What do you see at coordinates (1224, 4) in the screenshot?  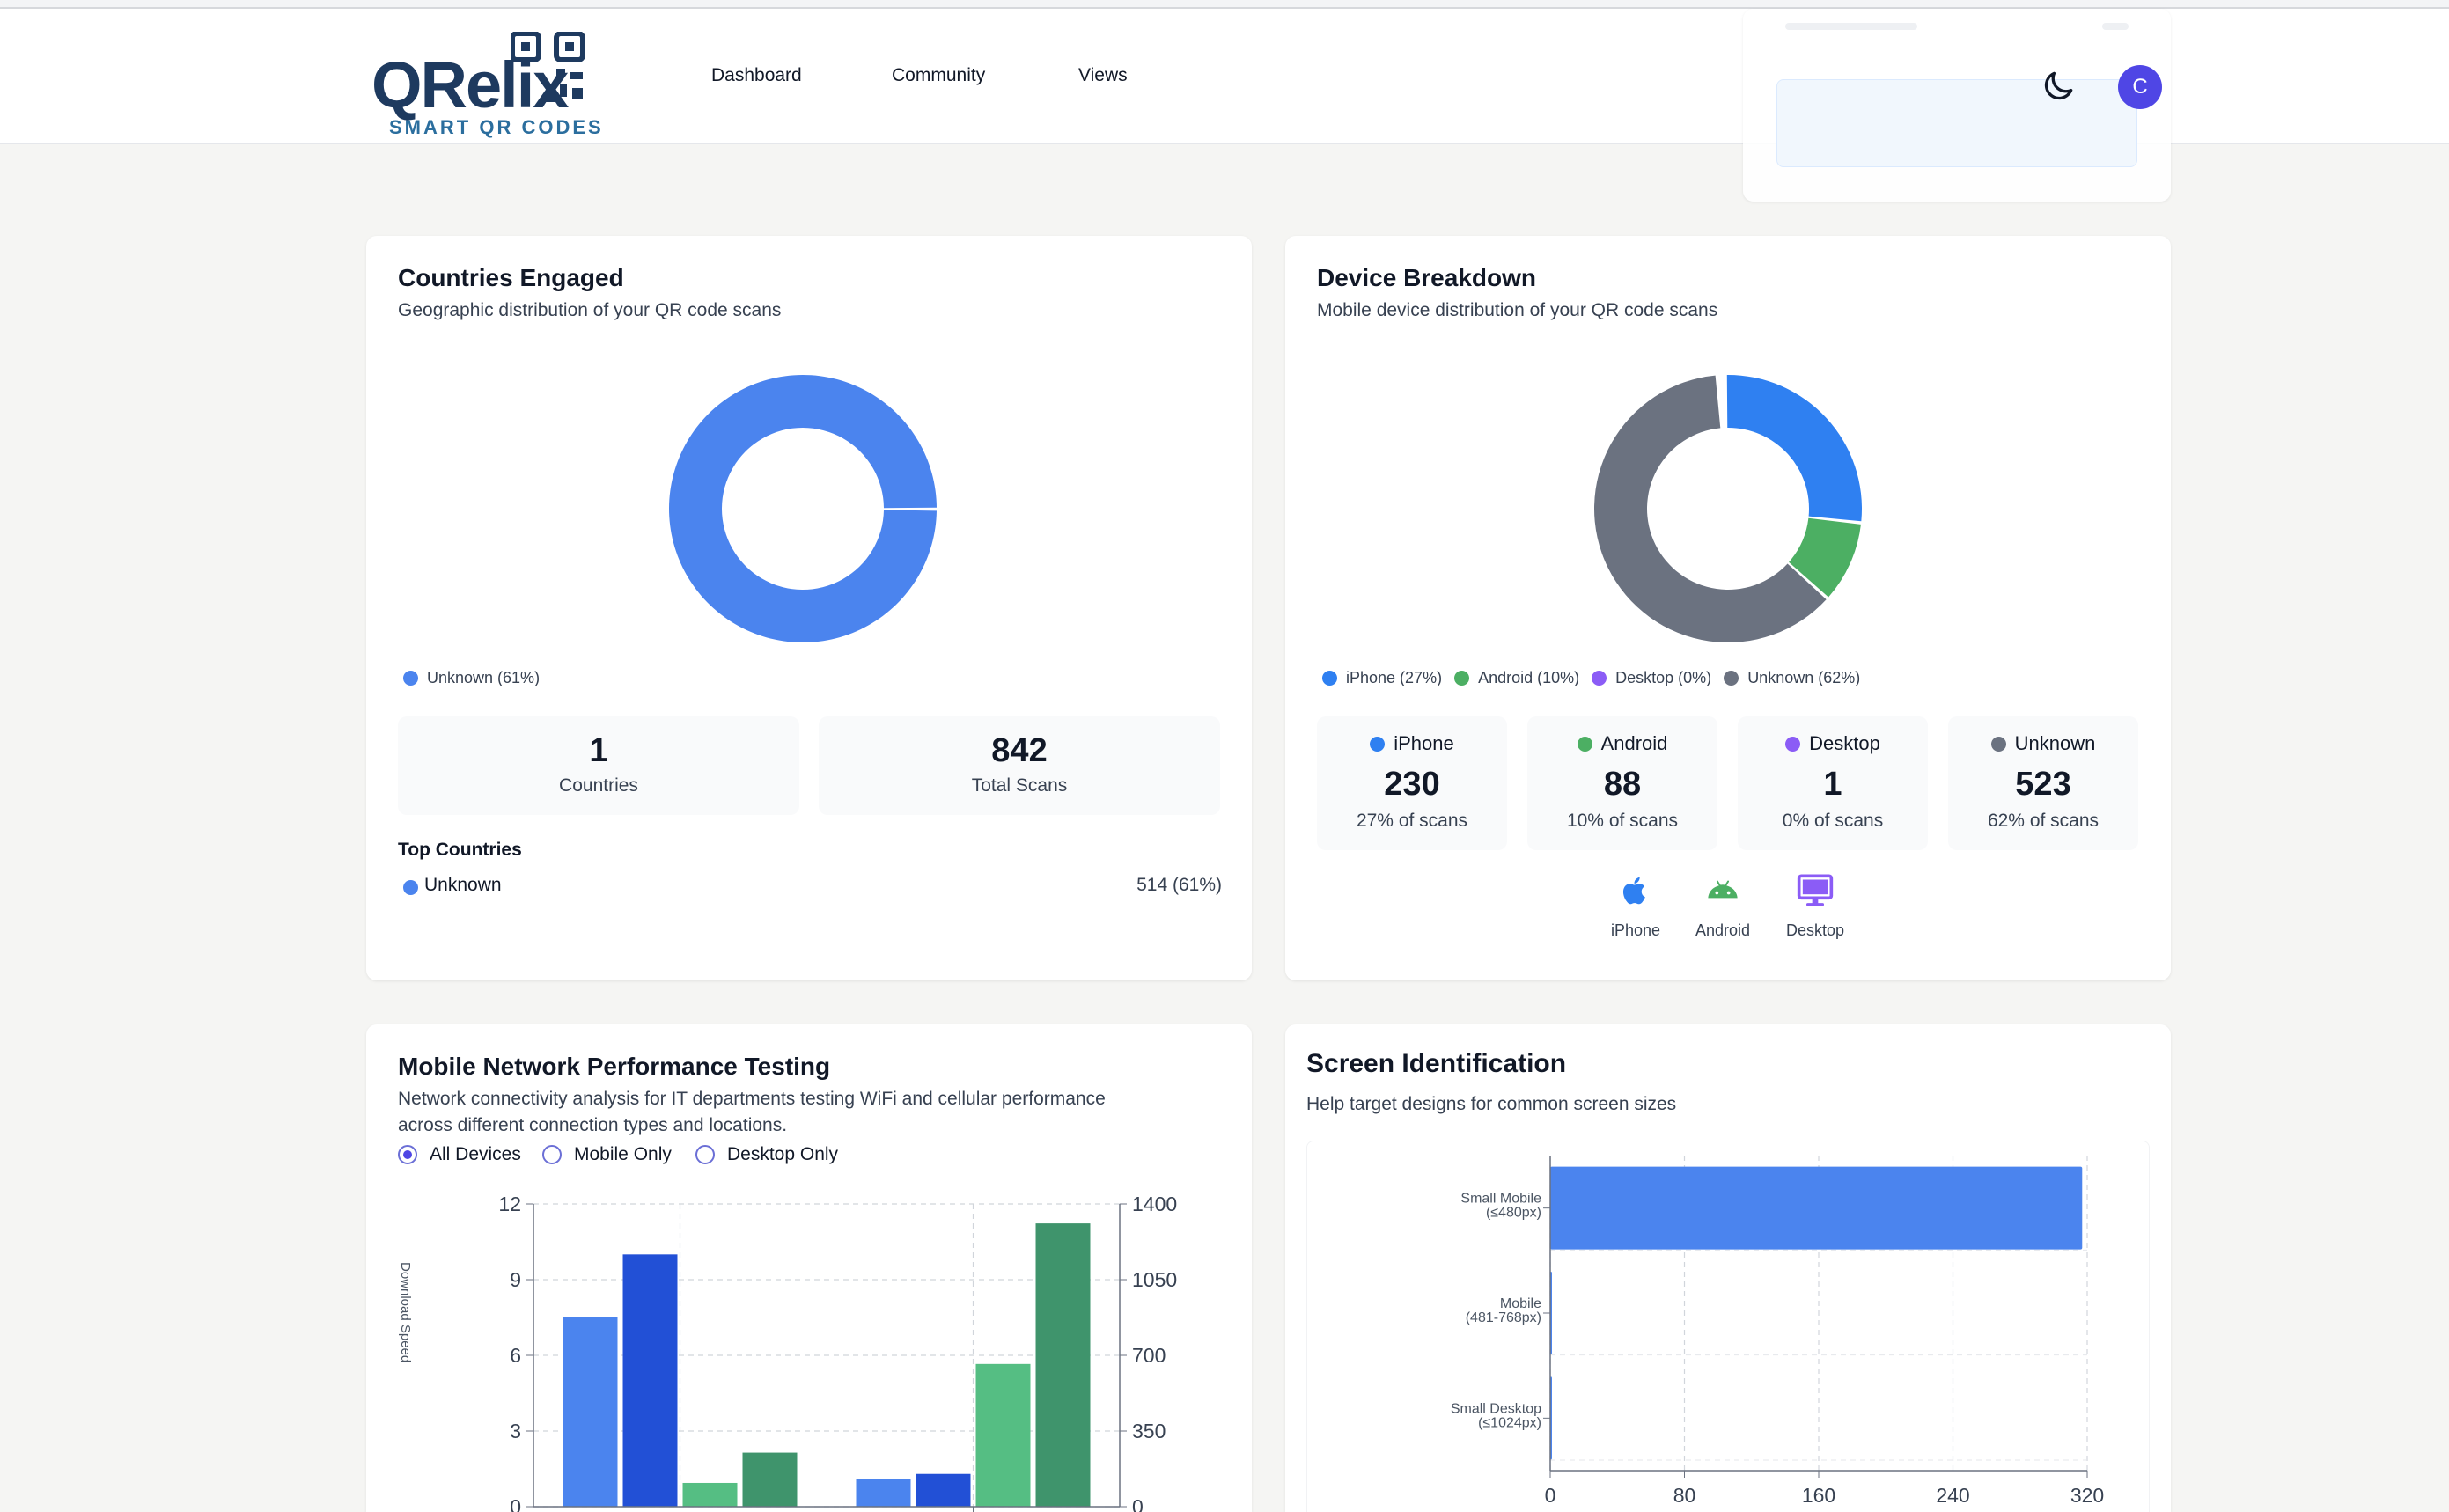 I see `browser-top-line` at bounding box center [1224, 4].